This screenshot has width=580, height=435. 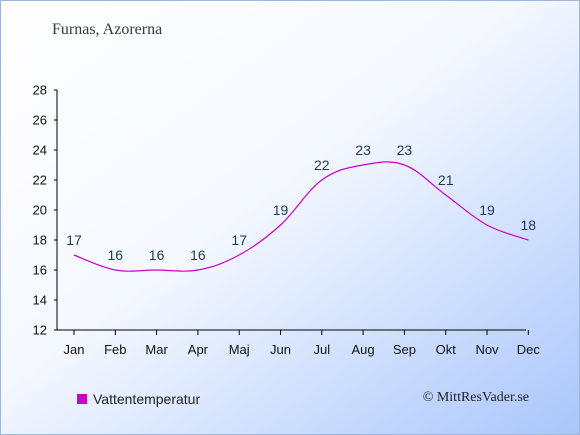 I want to click on data-label: 21, so click(x=446, y=180).